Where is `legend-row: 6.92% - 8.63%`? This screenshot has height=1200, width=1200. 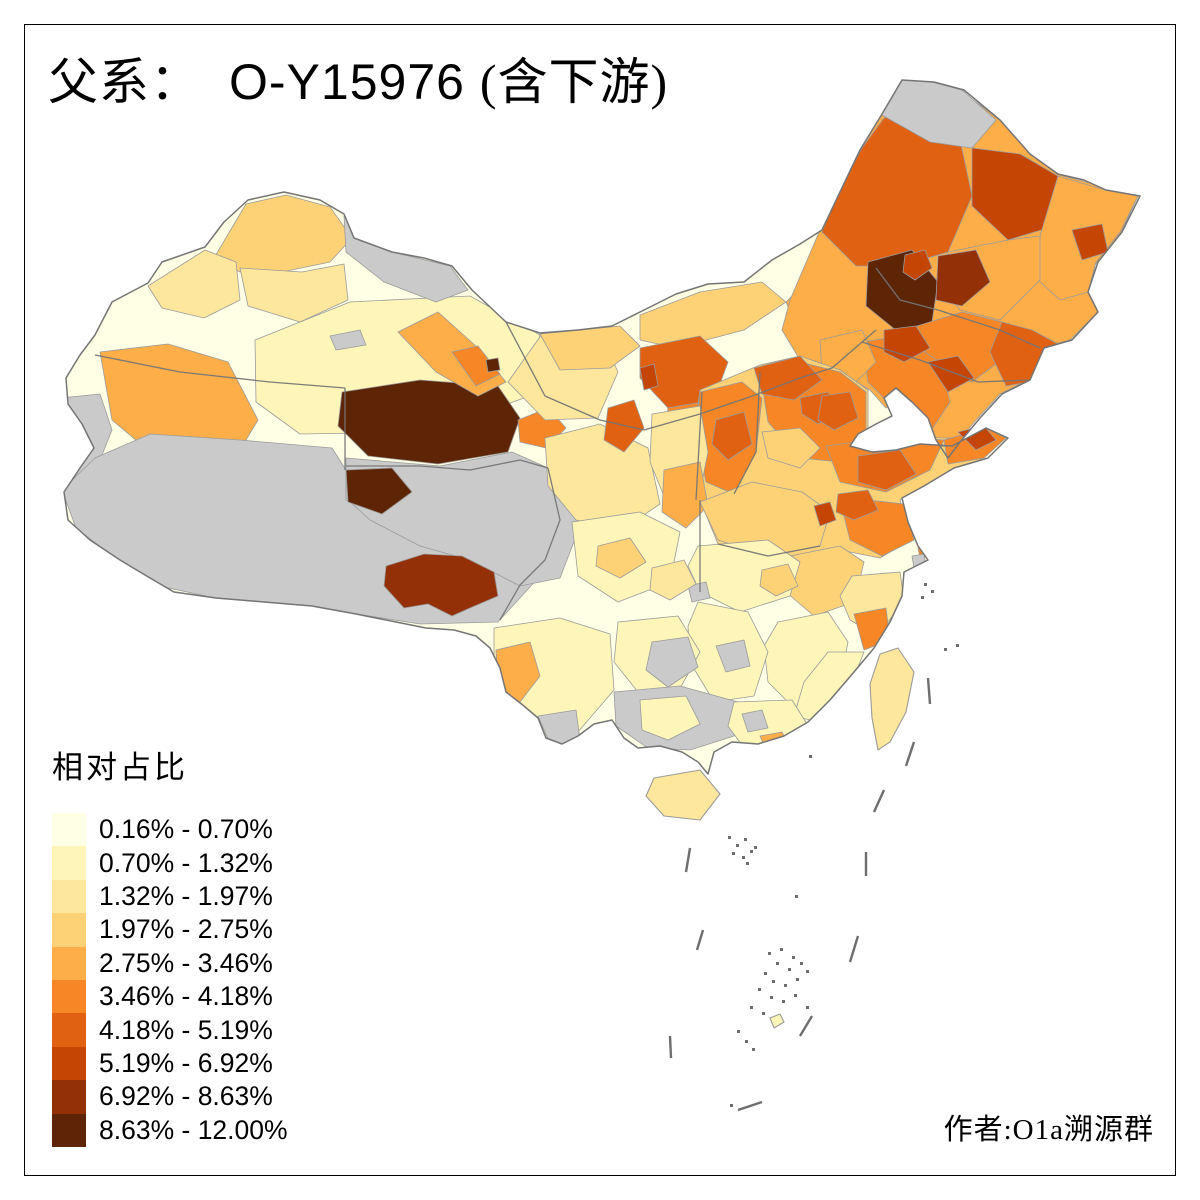 legend-row: 6.92% - 8.63% is located at coordinates (170, 1097).